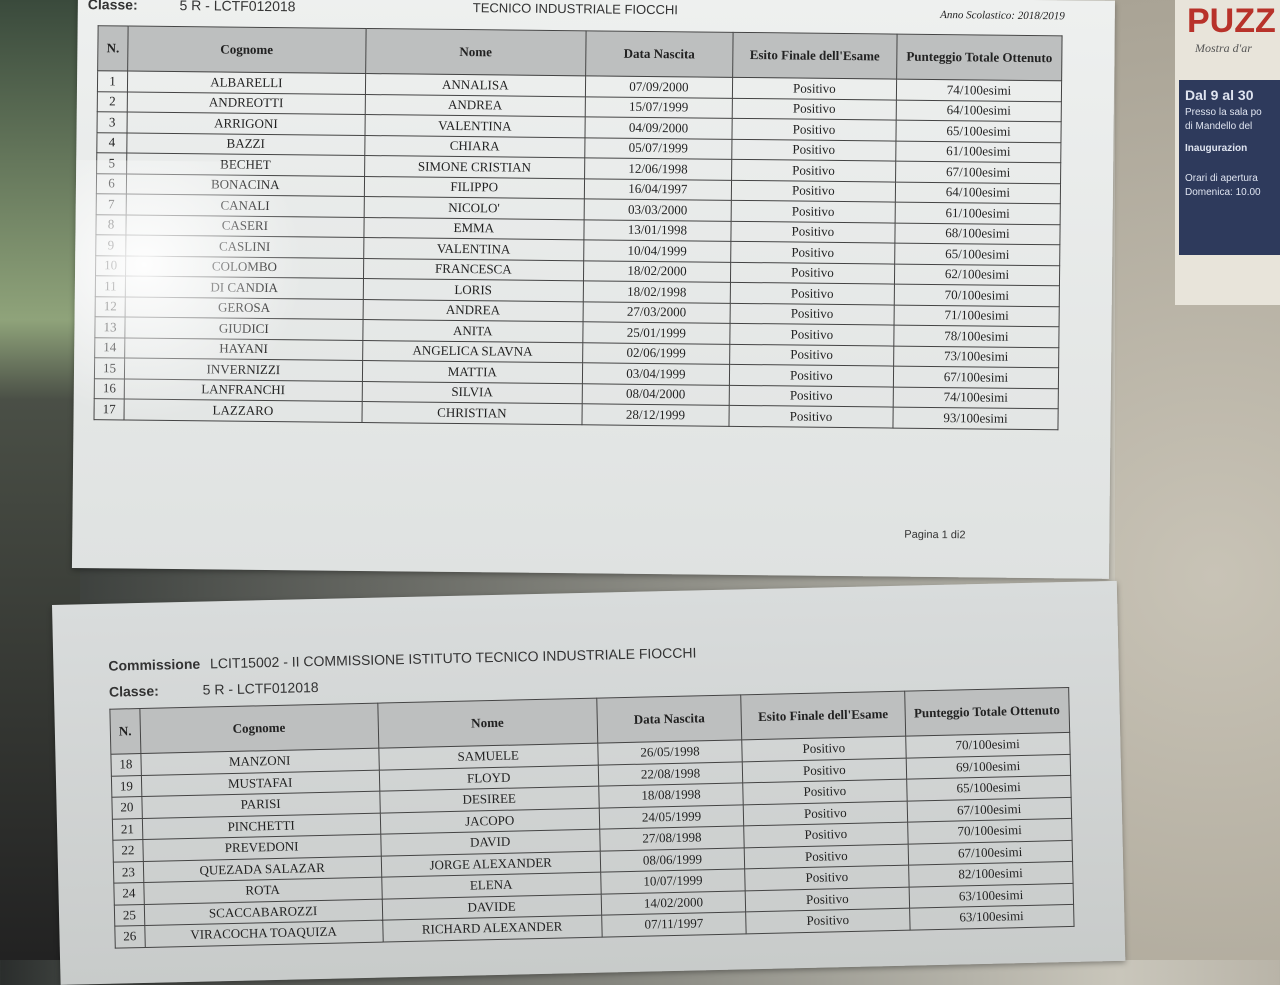 Image resolution: width=1280 pixels, height=985 pixels. I want to click on table-cell: 16, so click(109, 389).